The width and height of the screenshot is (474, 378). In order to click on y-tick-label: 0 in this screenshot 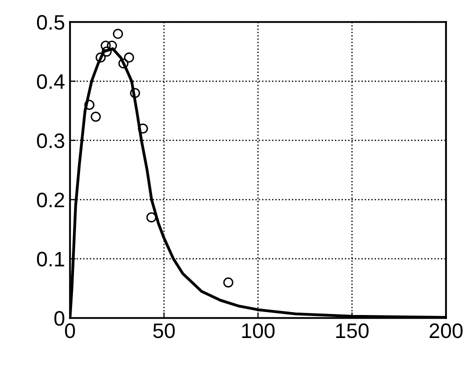, I will do `click(59, 318)`.